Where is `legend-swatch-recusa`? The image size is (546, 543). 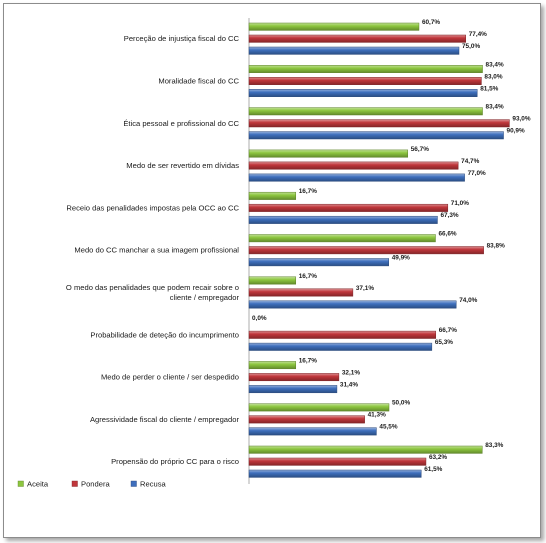
legend-swatch-recusa is located at coordinates (133, 483).